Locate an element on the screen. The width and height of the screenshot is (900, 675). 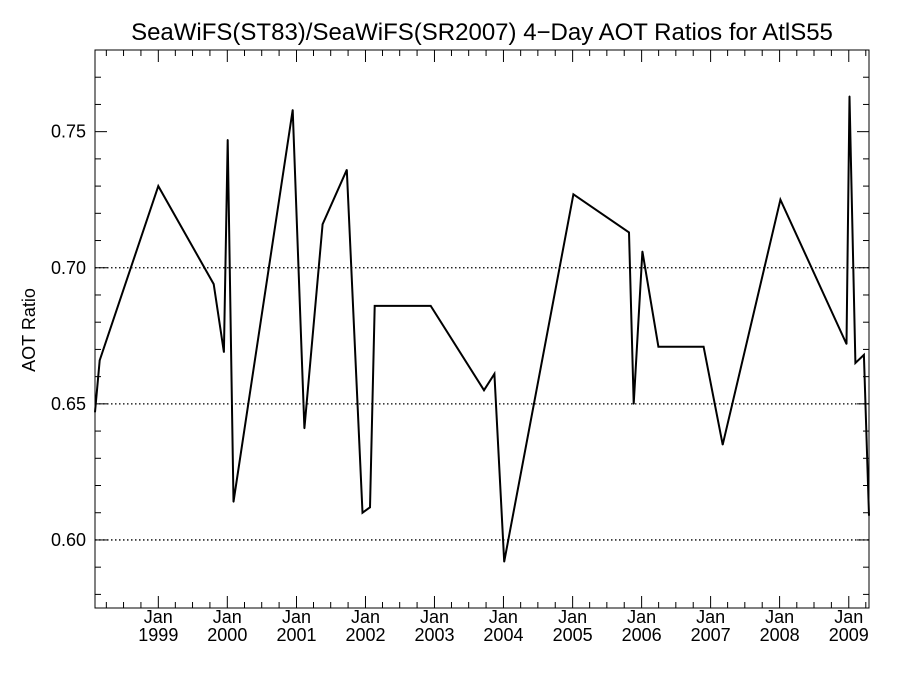
x-tick-label-year: 2006 is located at coordinates (642, 635).